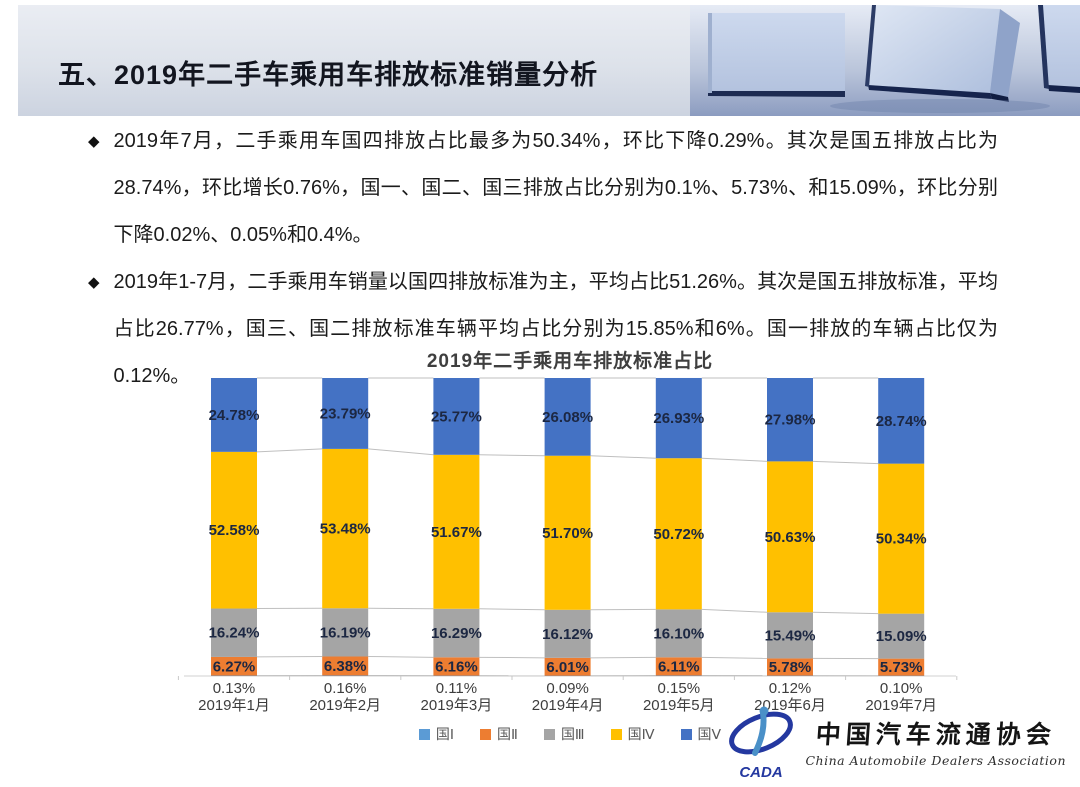 This screenshot has width=1080, height=787. Describe the element at coordinates (572, 734) in the screenshot. I see `legend-label: 国Ⅲ` at that location.